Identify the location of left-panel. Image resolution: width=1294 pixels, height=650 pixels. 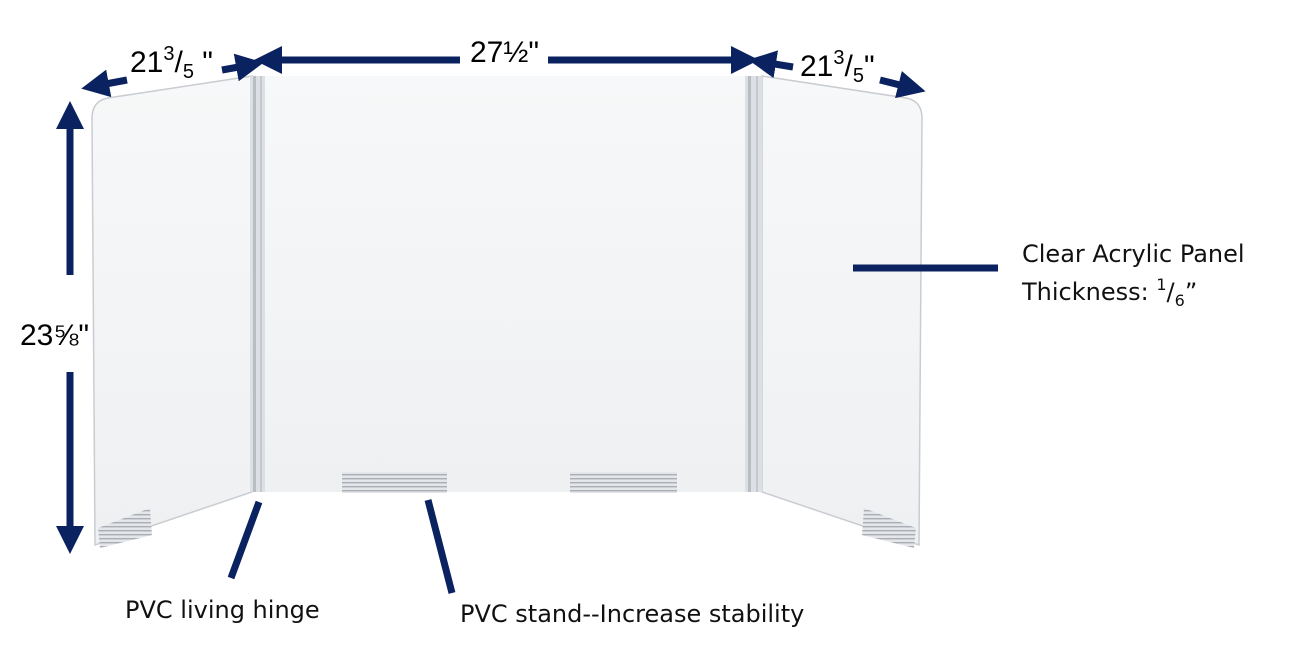
(172, 311).